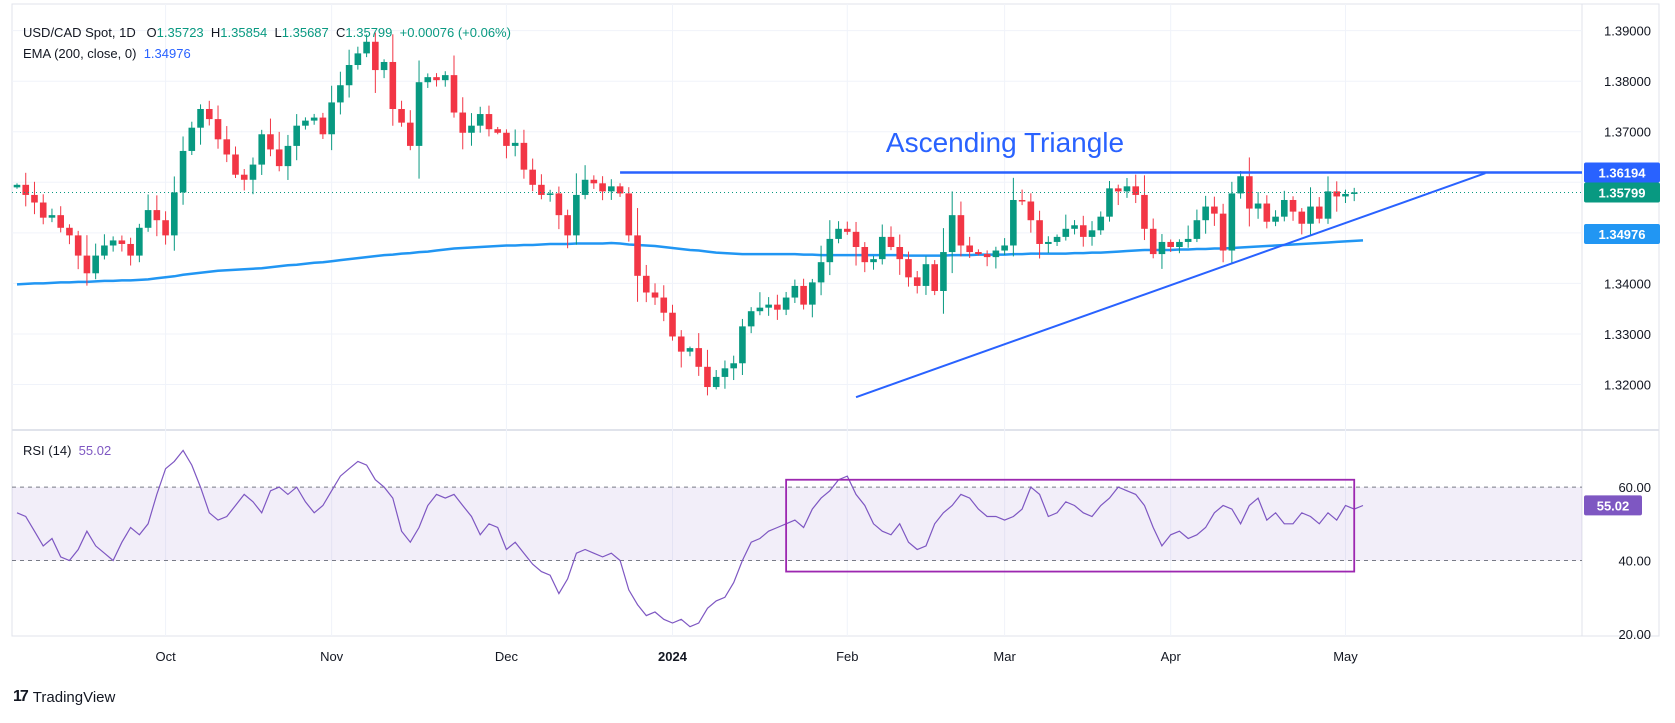  Describe the element at coordinates (180, 32) in the screenshot. I see `open-value: 1.35723` at that location.